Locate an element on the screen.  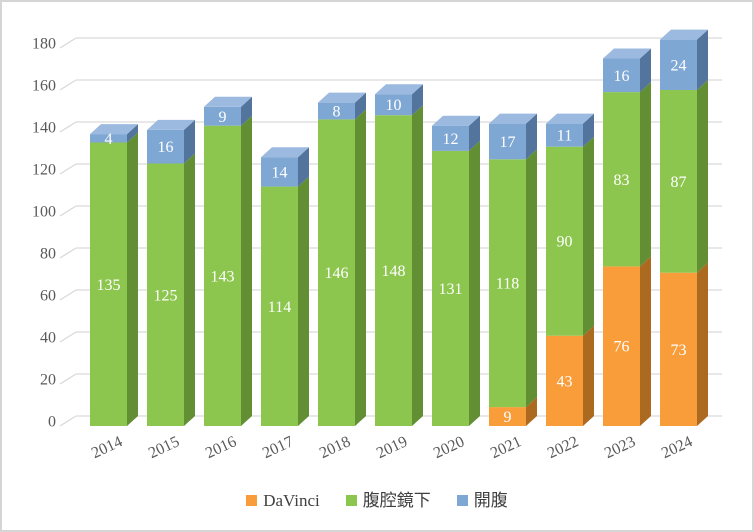
bar-top-face-2021 is located at coordinates (513, 118).